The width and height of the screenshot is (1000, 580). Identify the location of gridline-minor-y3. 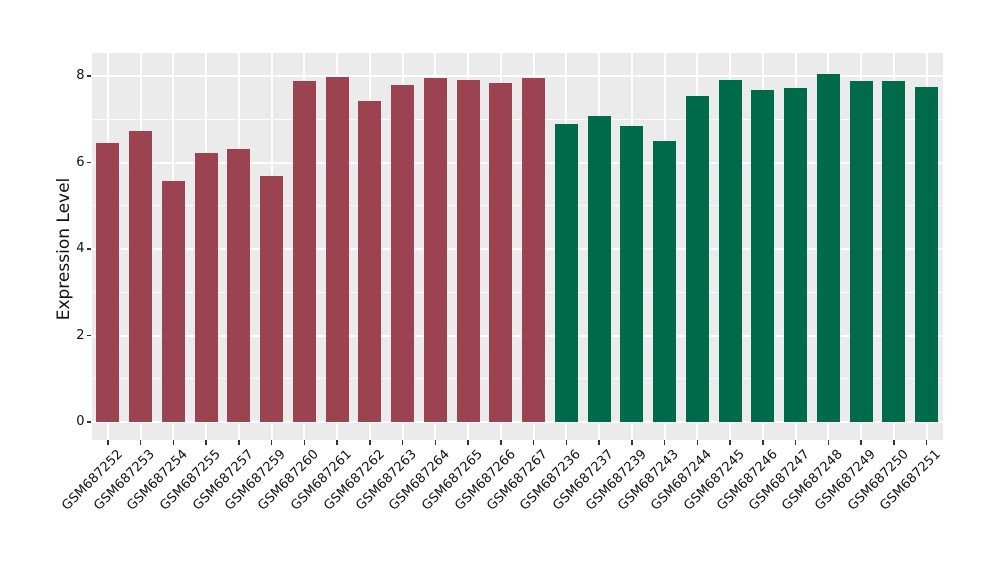
(517, 292).